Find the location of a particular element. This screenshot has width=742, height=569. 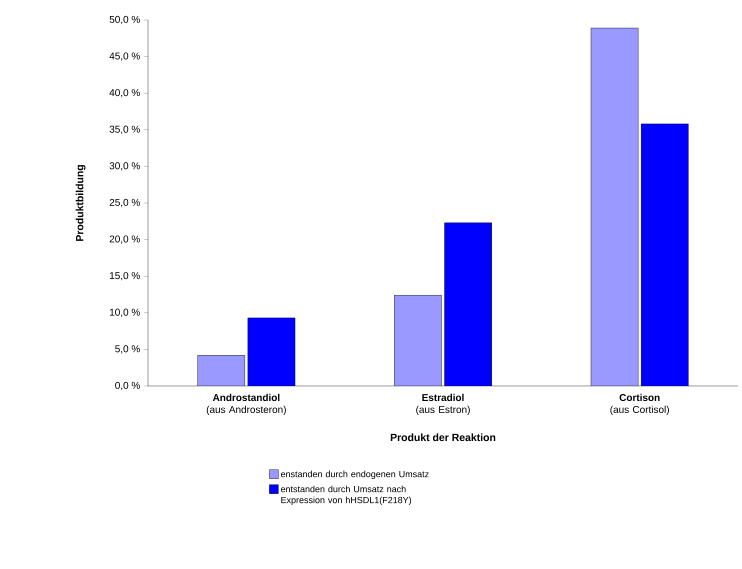

y-tick-label: 25,0 % is located at coordinates (125, 203).